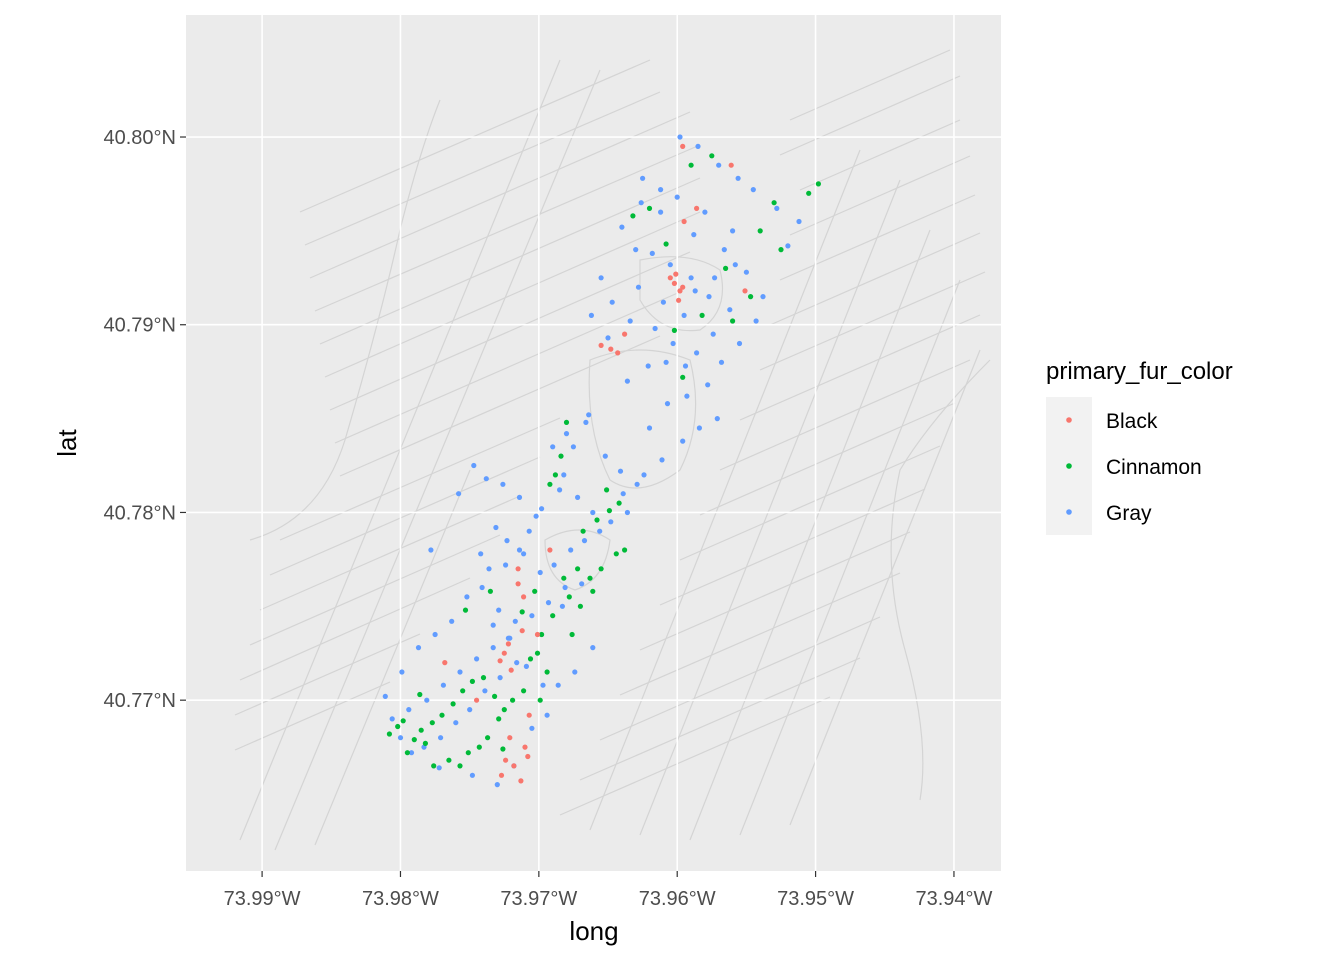 This screenshot has height=965, width=1344. I want to click on legend-label-gray: Gray, so click(1129, 513).